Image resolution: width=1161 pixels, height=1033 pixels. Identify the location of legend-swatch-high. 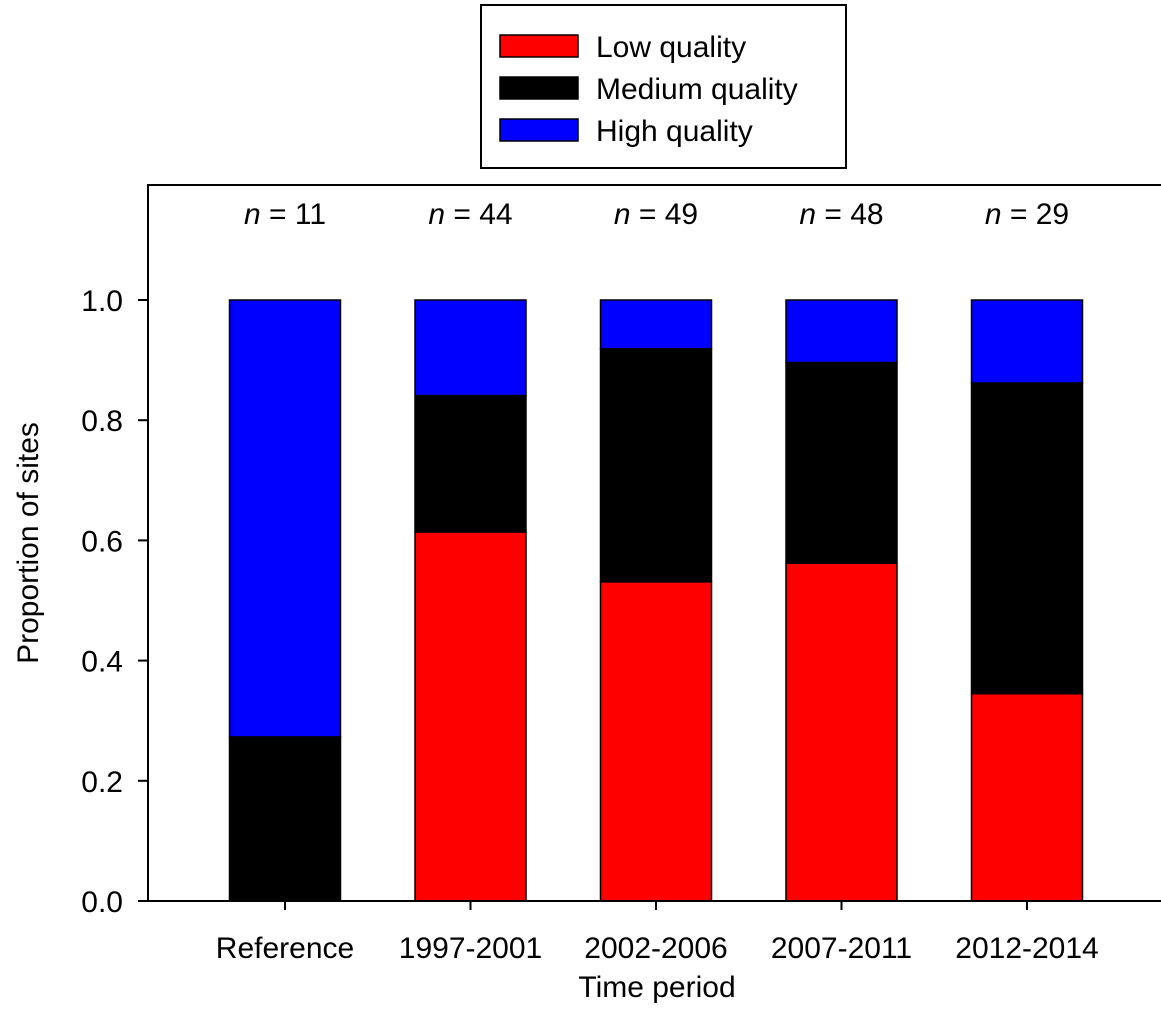
(539, 130).